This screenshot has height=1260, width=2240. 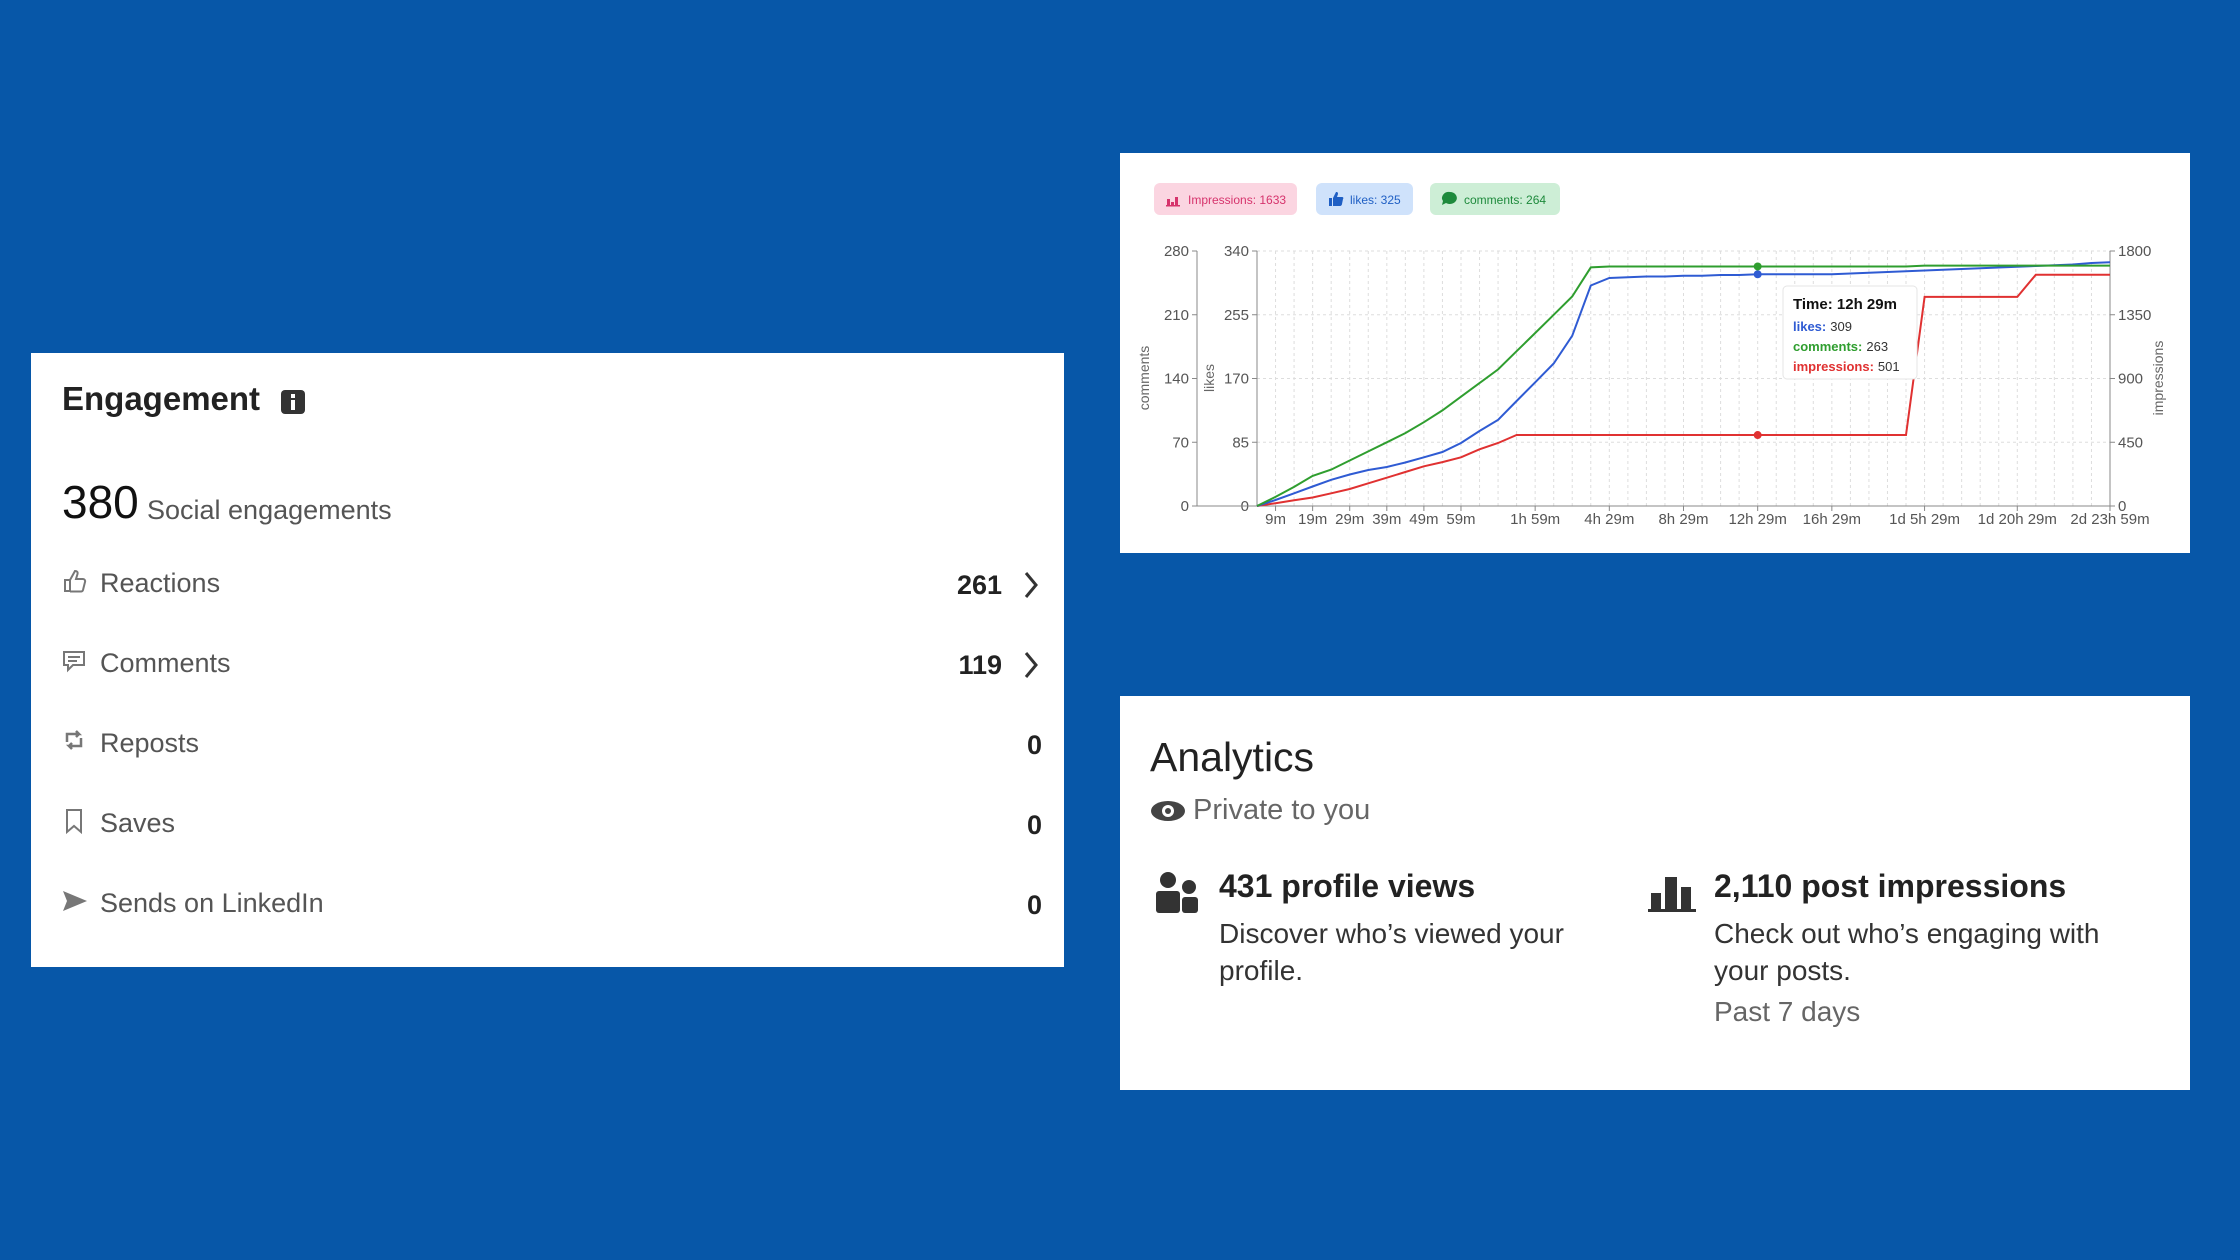 What do you see at coordinates (160, 583) in the screenshot?
I see `row-label: Reactions` at bounding box center [160, 583].